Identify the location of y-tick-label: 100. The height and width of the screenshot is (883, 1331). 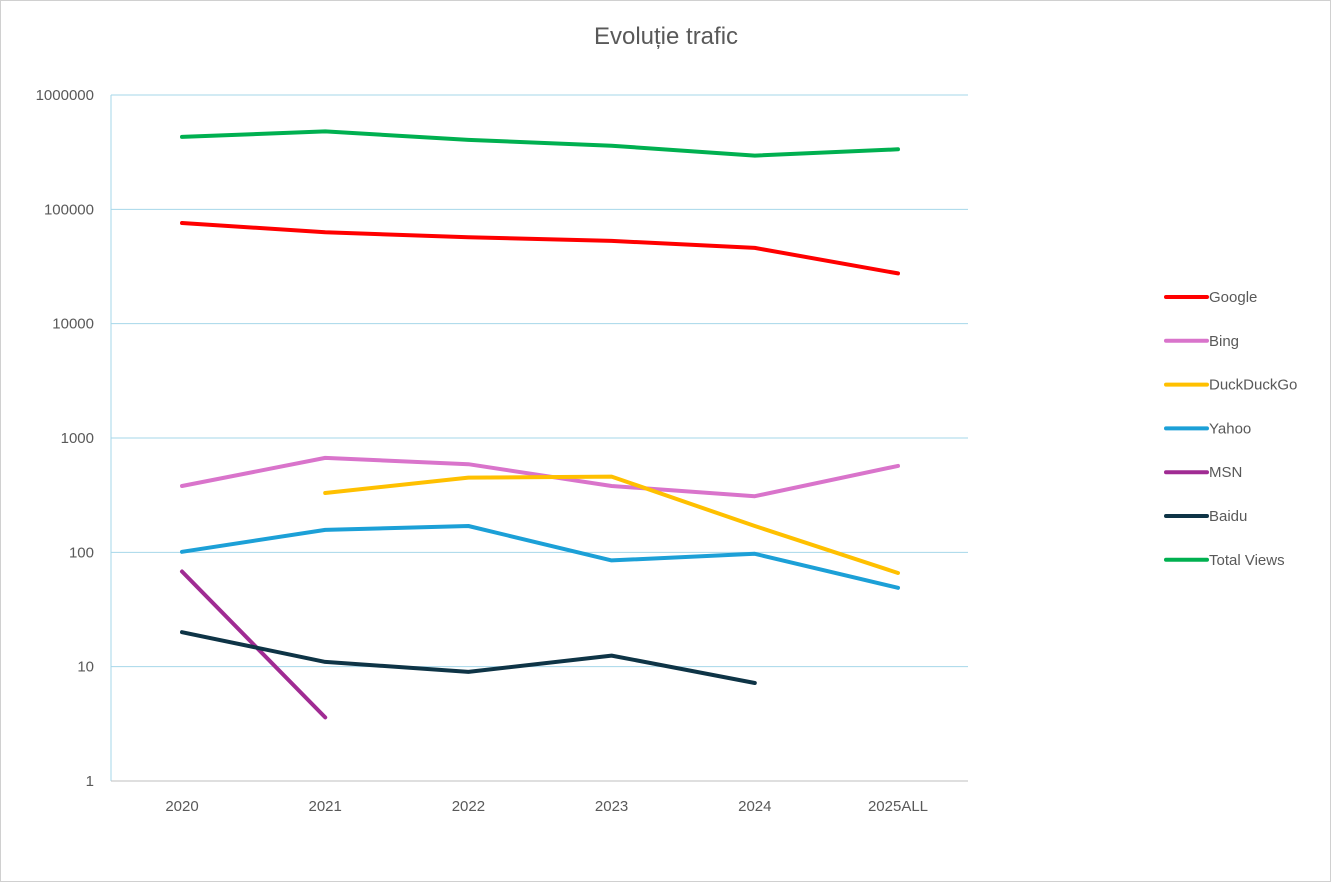
(81, 552).